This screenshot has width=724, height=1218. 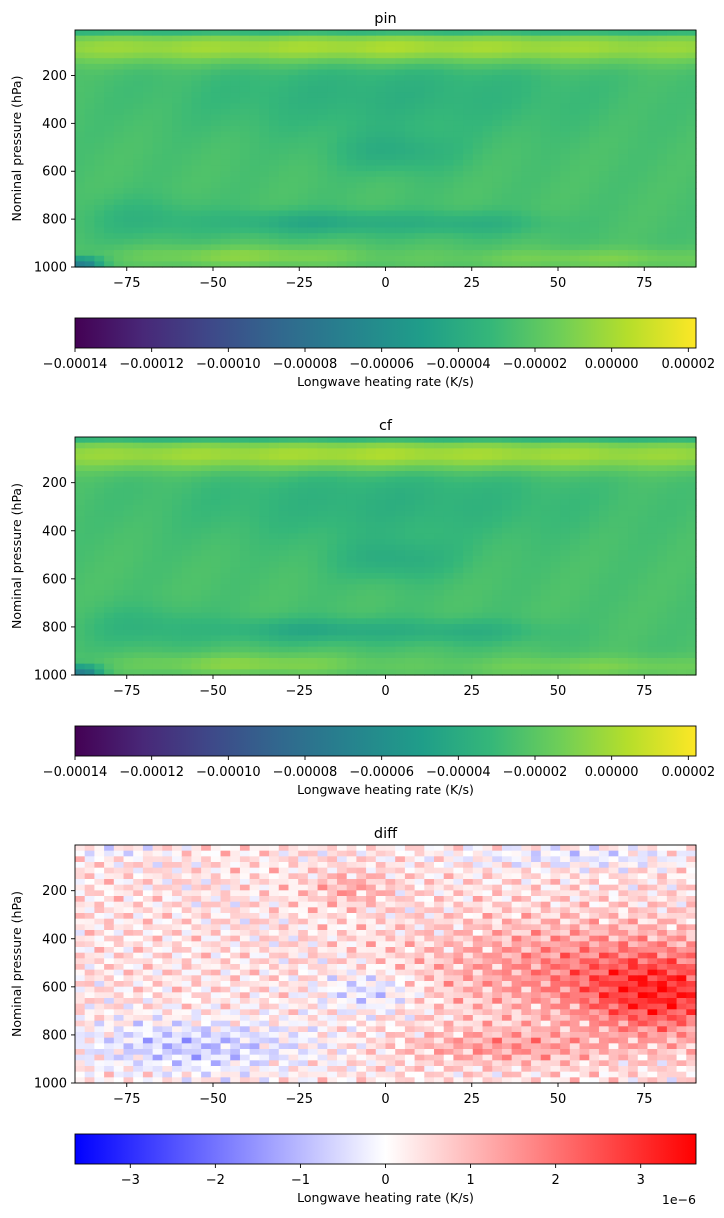 What do you see at coordinates (228, 364) in the screenshot?
I see `colorbar-tick-label: −0.00010` at bounding box center [228, 364].